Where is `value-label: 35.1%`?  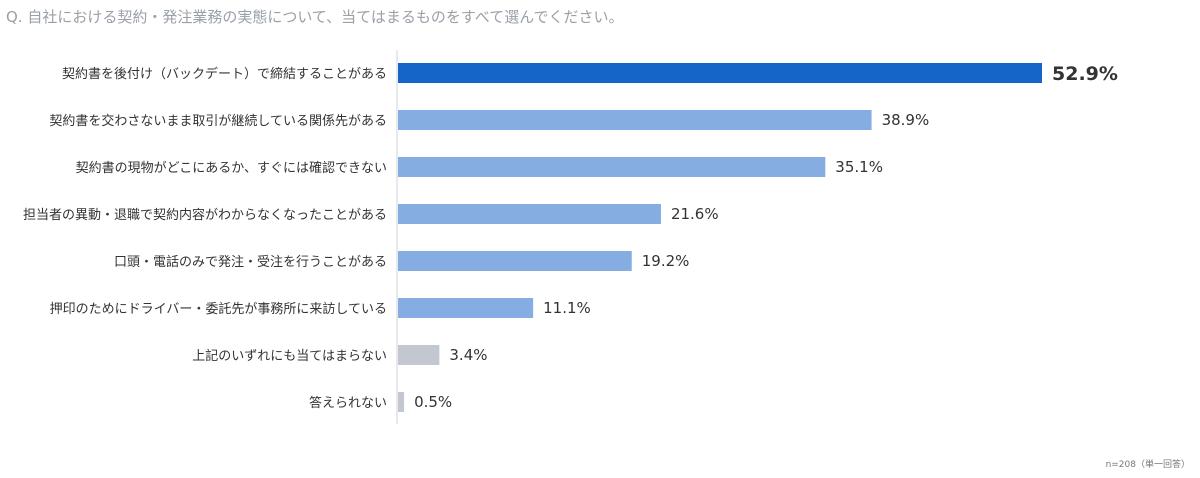 value-label: 35.1% is located at coordinates (859, 167).